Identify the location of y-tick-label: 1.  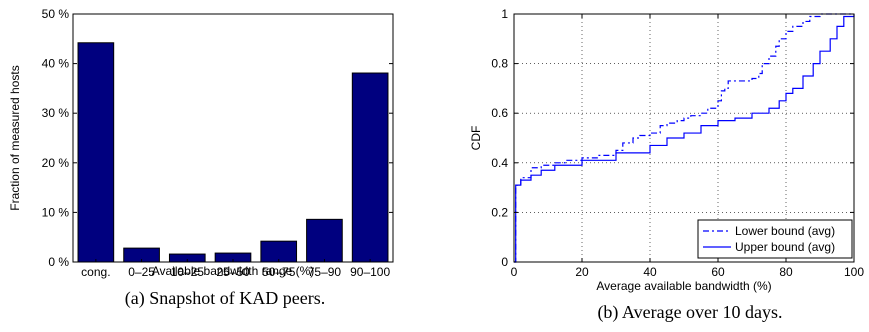
(504, 14).